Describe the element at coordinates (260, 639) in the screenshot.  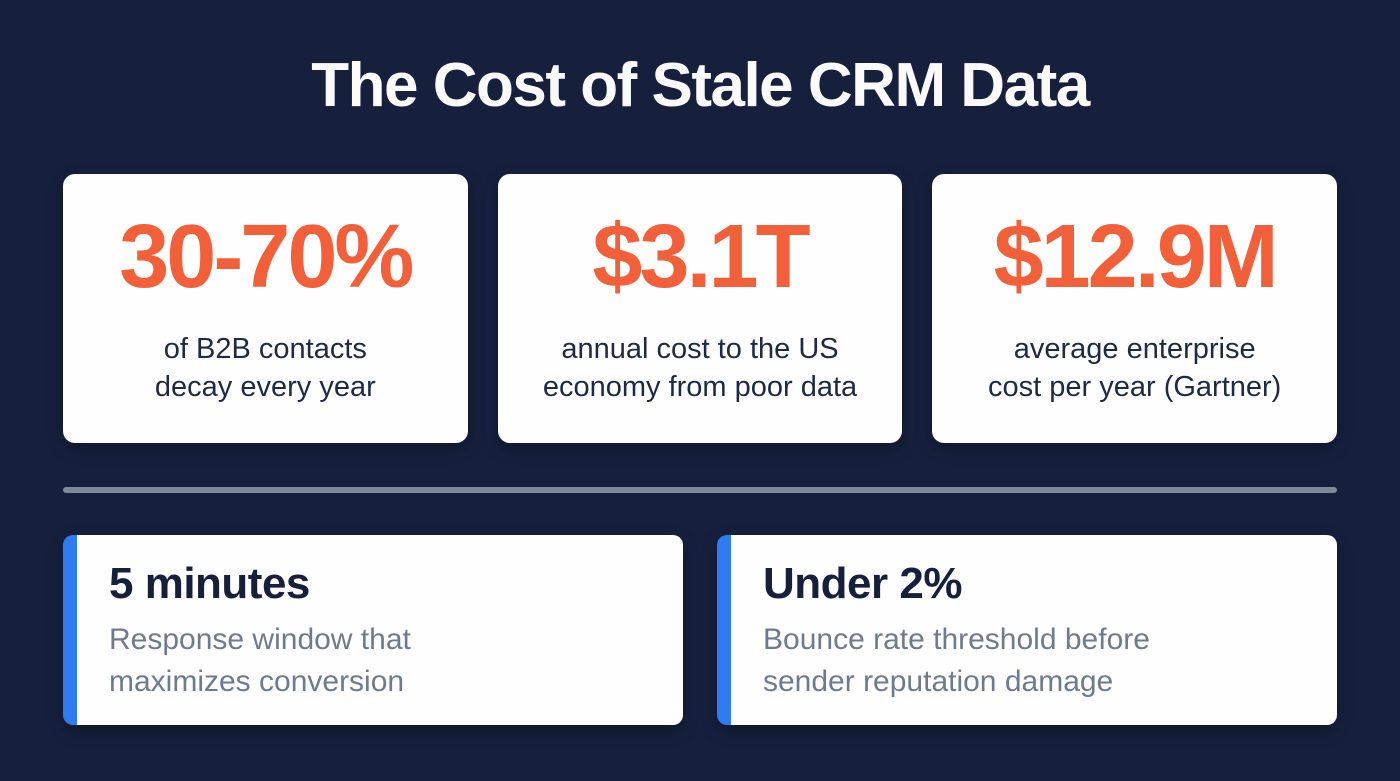
I see `highlight-label-line: Response window that` at that location.